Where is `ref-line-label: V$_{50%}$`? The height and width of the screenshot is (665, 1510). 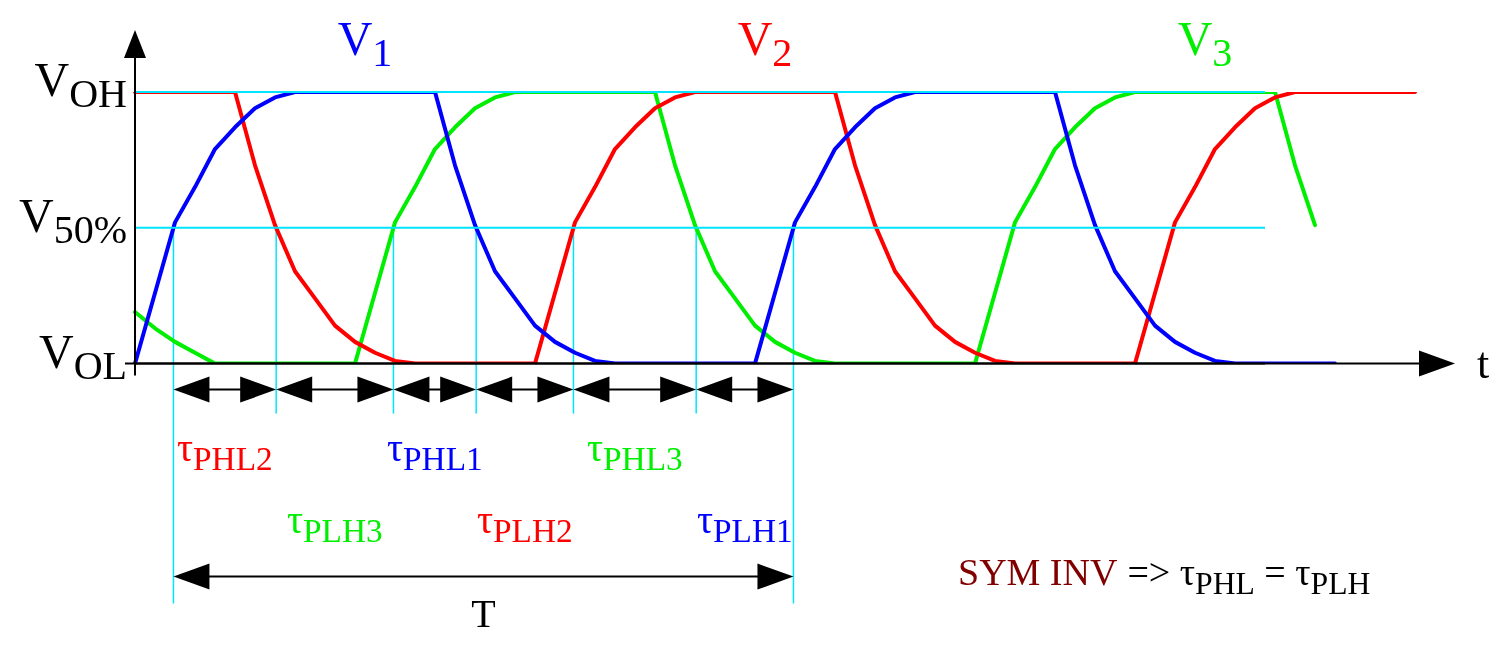
ref-line-label: V$_{50%}$ is located at coordinates (73, 220).